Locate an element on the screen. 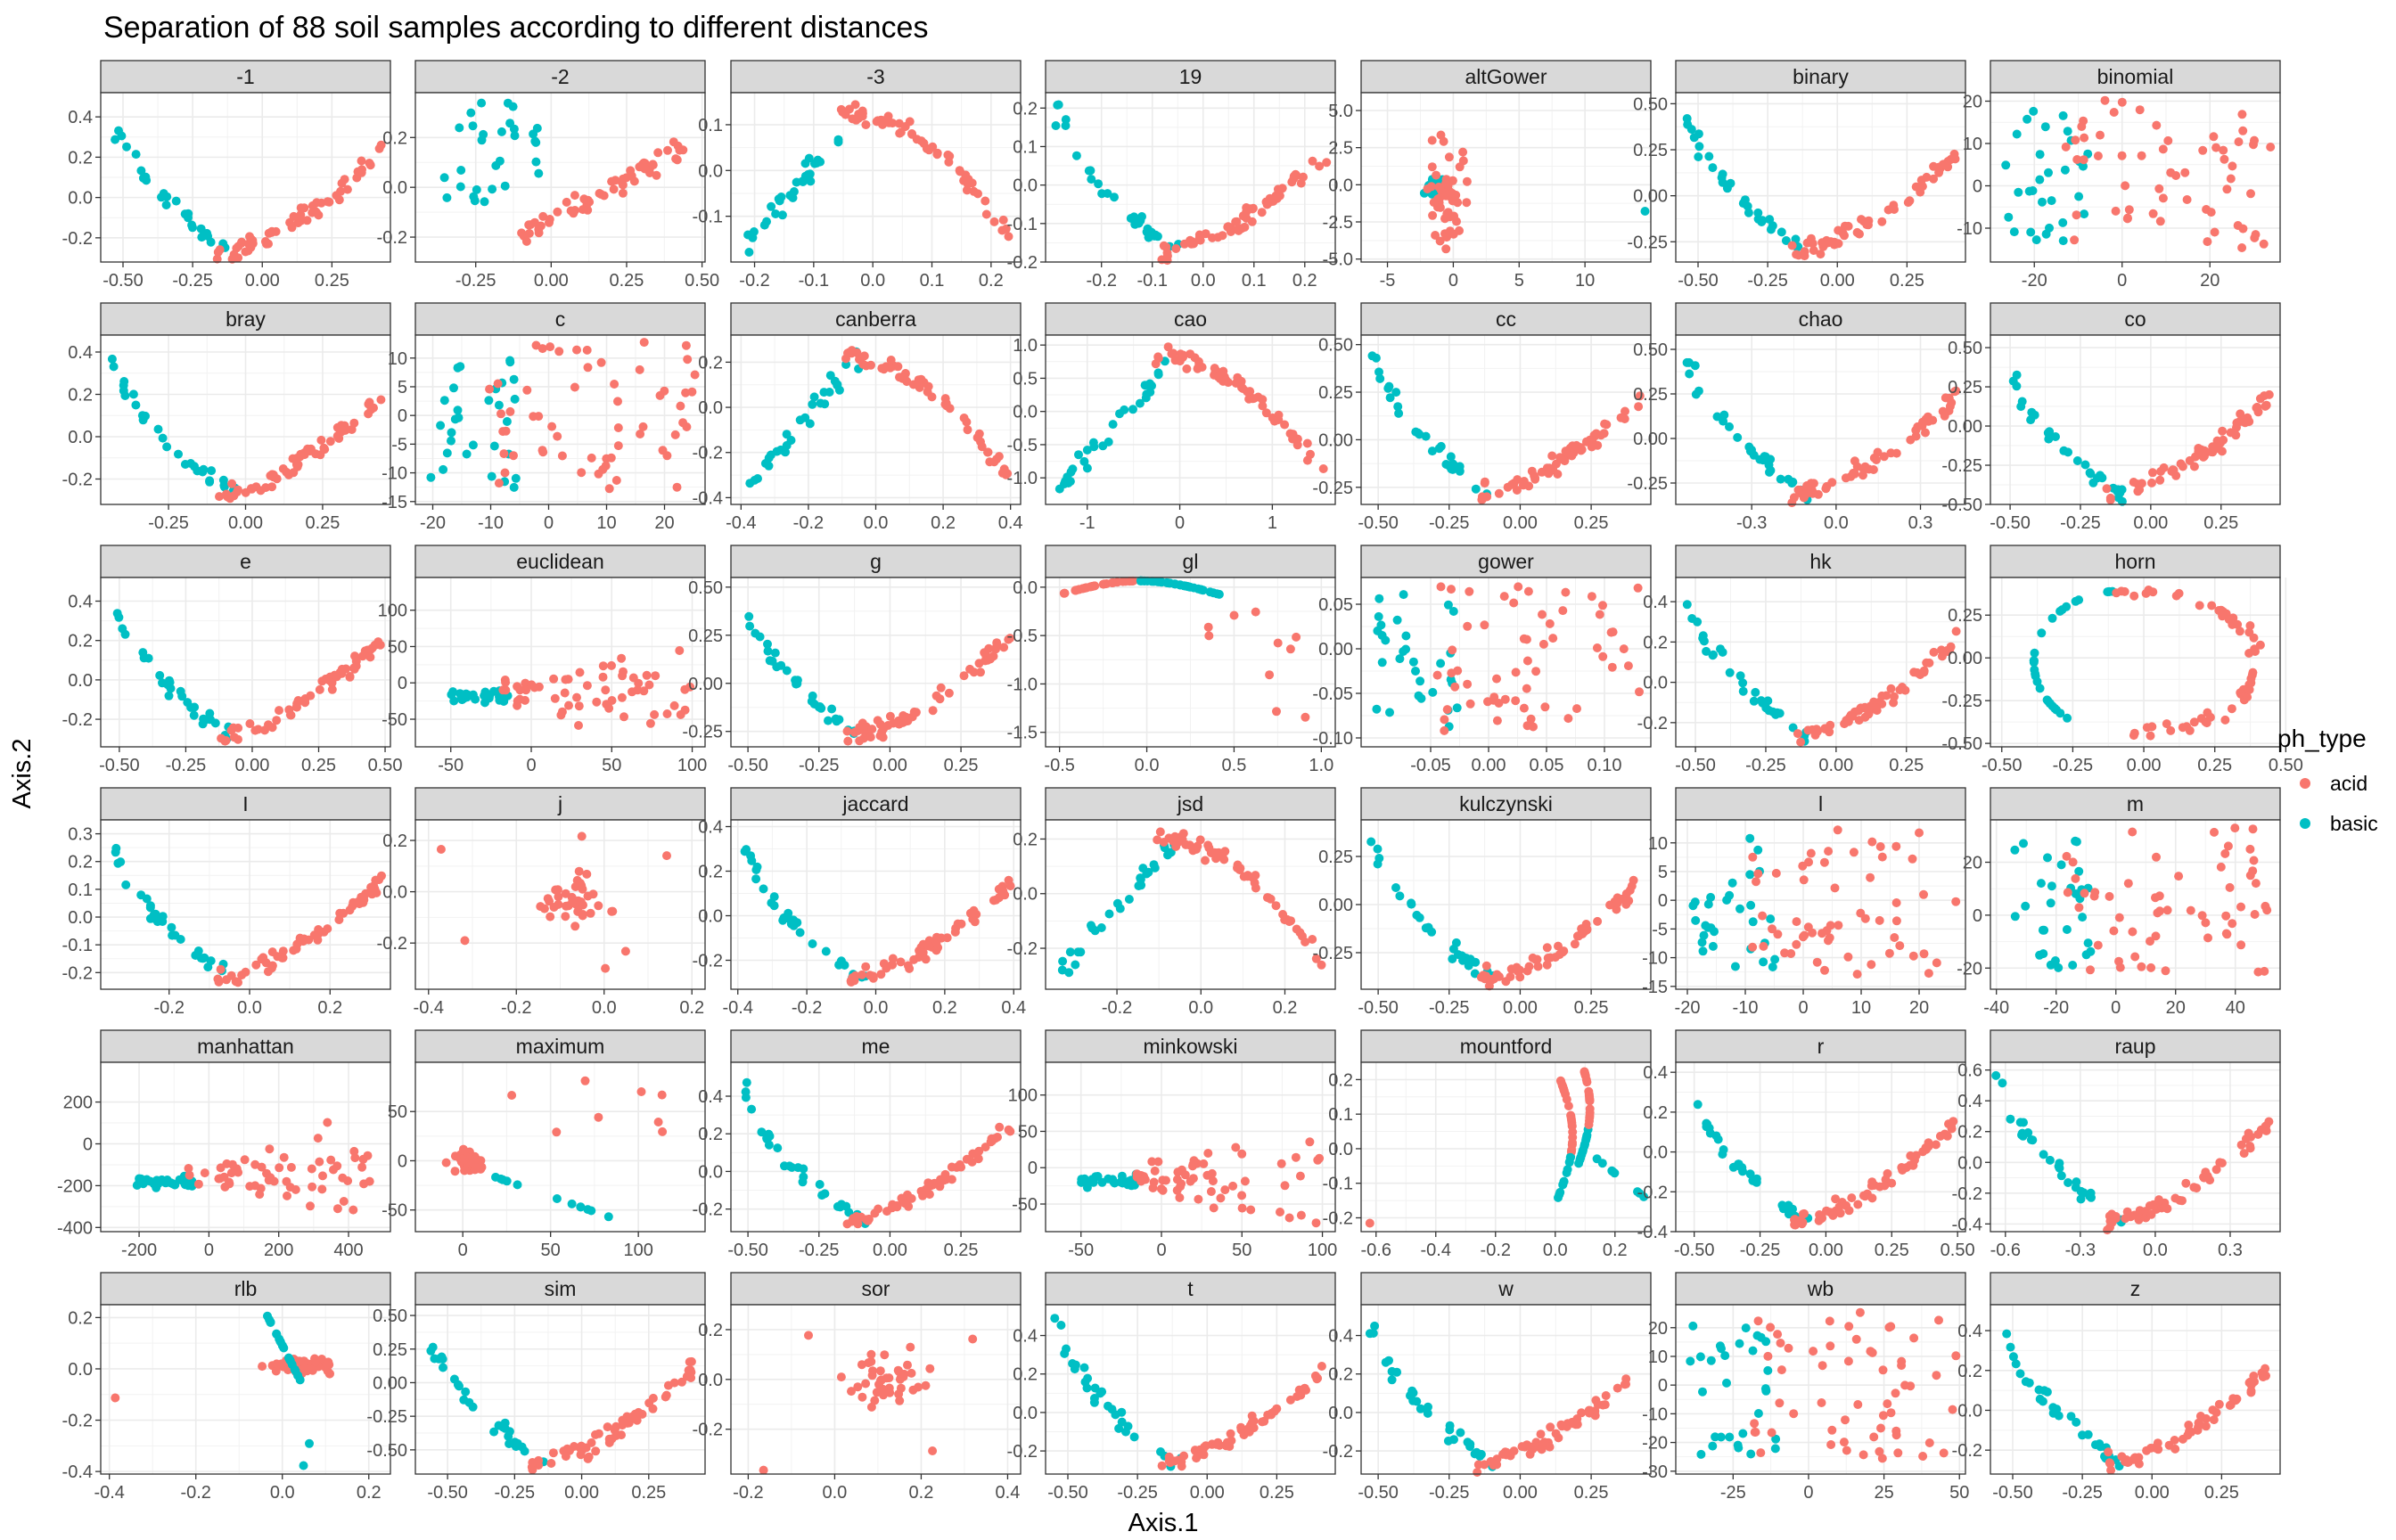 The width and height of the screenshot is (2396, 1540). x-tick-label: 0.0 is located at coordinates (1555, 1250).